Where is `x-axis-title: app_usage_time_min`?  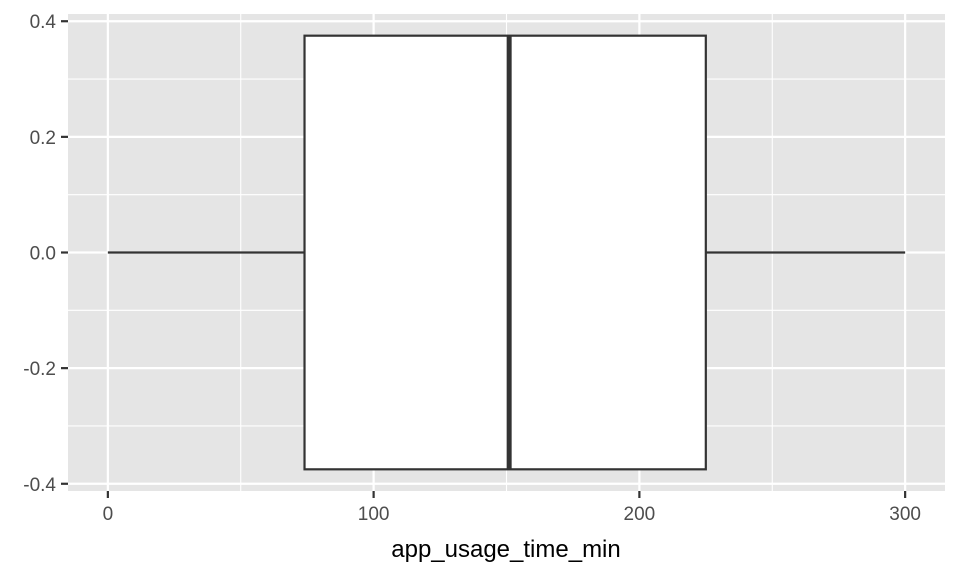 x-axis-title: app_usage_time_min is located at coordinates (506, 549).